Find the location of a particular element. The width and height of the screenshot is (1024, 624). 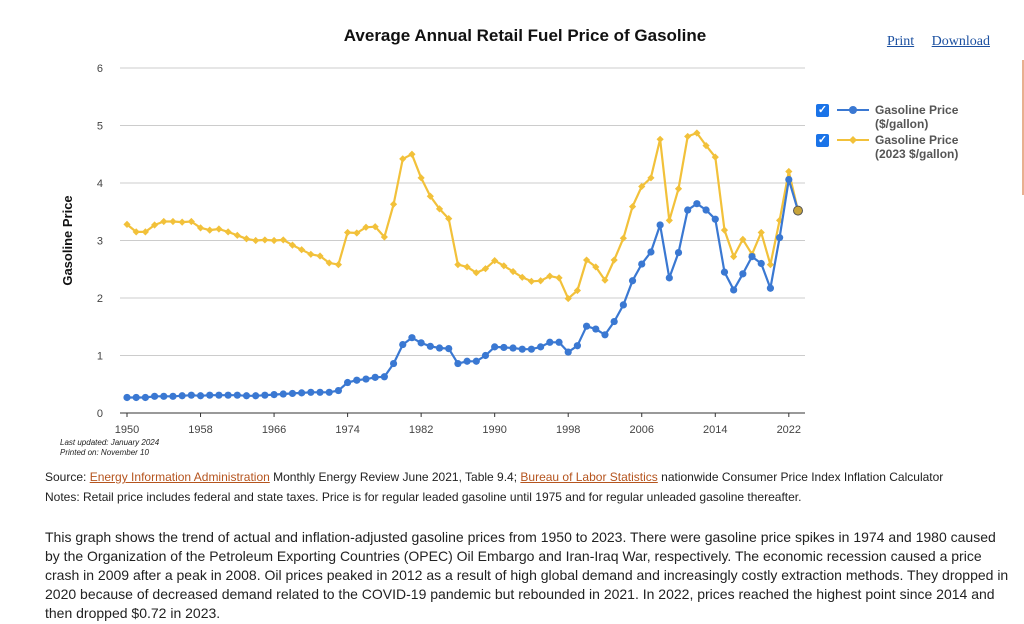

legend-item-nominal: ✓ Gasoline Price ($/gallon) is located at coordinates (900, 117).